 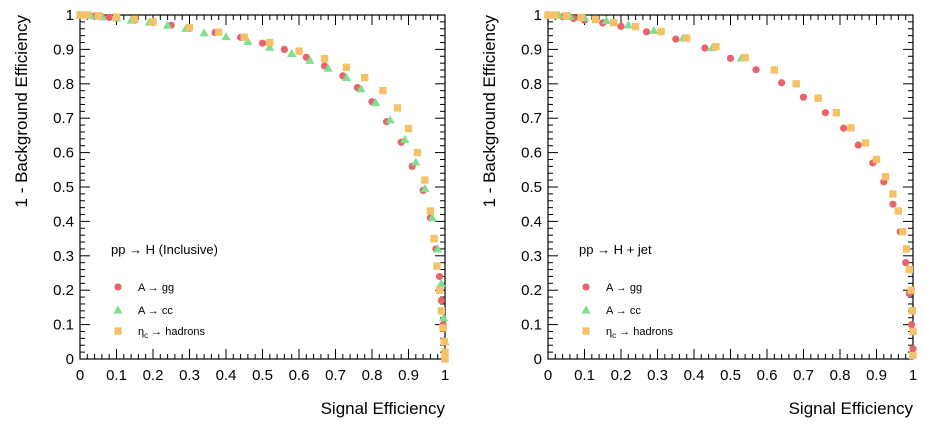 I want to click on y-tick-label: 0.7, so click(x=531, y=118).